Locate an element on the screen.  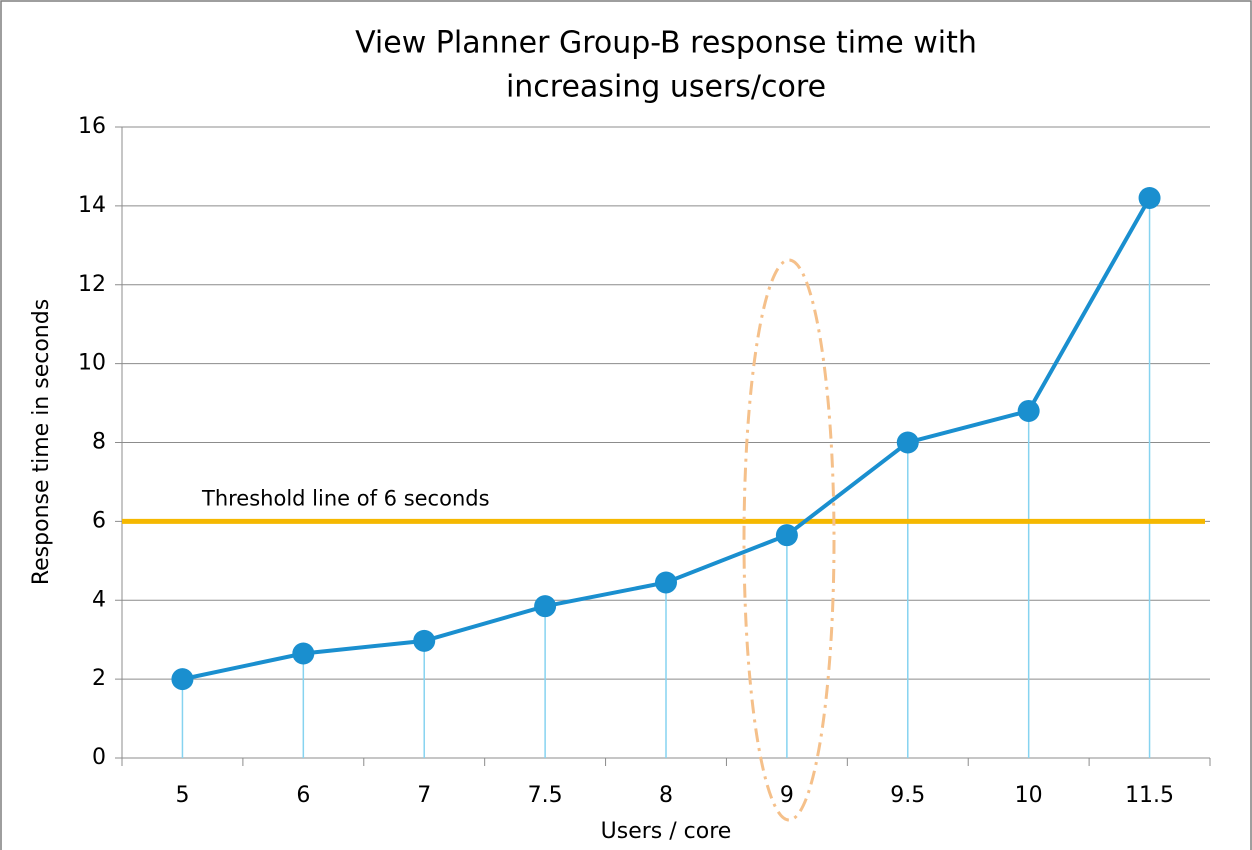
x-tick-label: 8 is located at coordinates (666, 795).